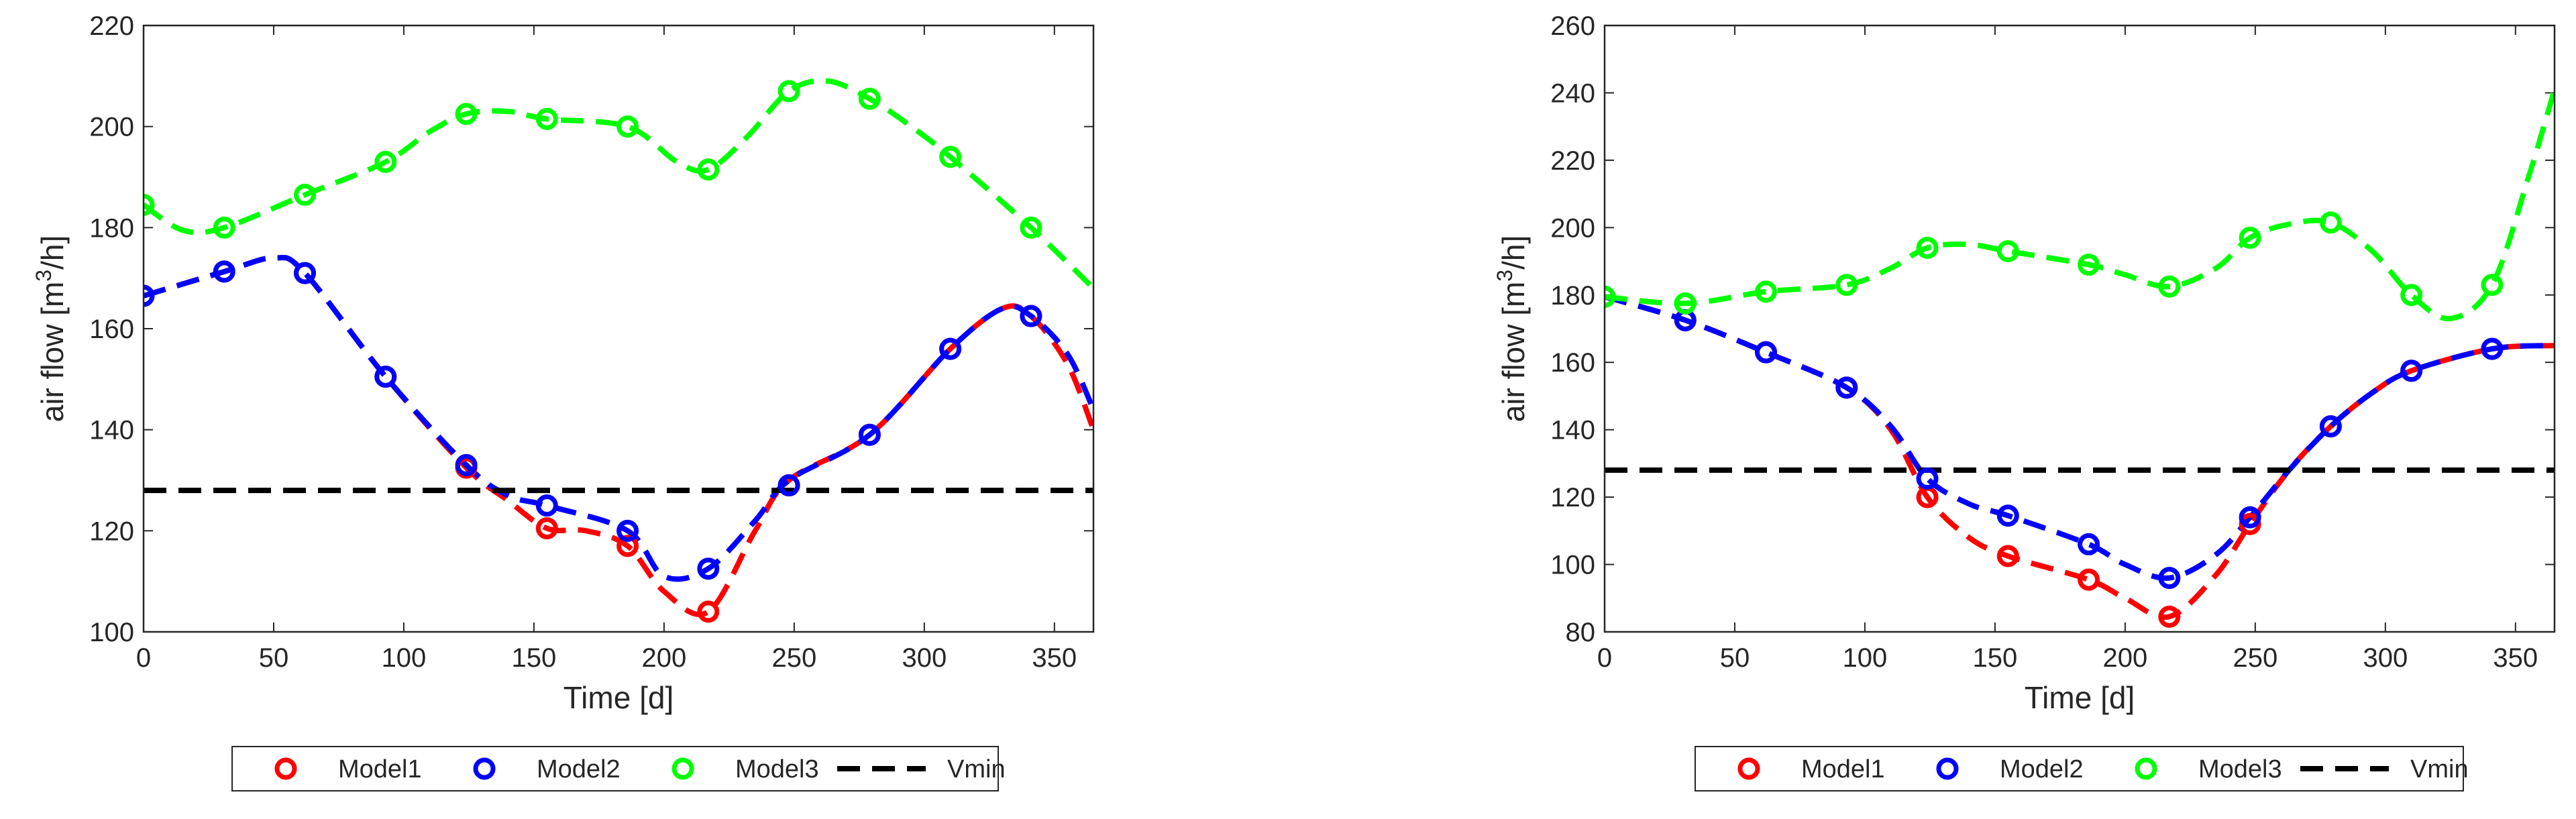 The width and height of the screenshot is (2576, 819). Describe the element at coordinates (618, 184) in the screenshot. I see `series-line-model3` at that location.